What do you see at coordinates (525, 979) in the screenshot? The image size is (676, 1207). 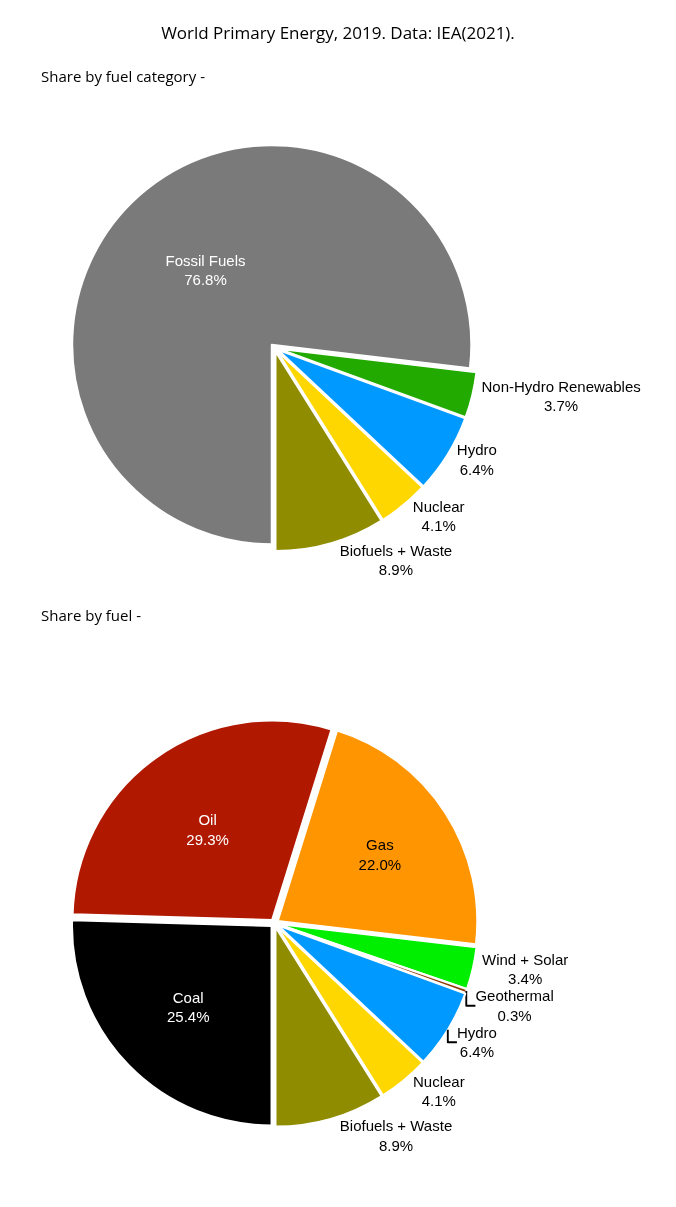 I see `data-label: 3.4%` at bounding box center [525, 979].